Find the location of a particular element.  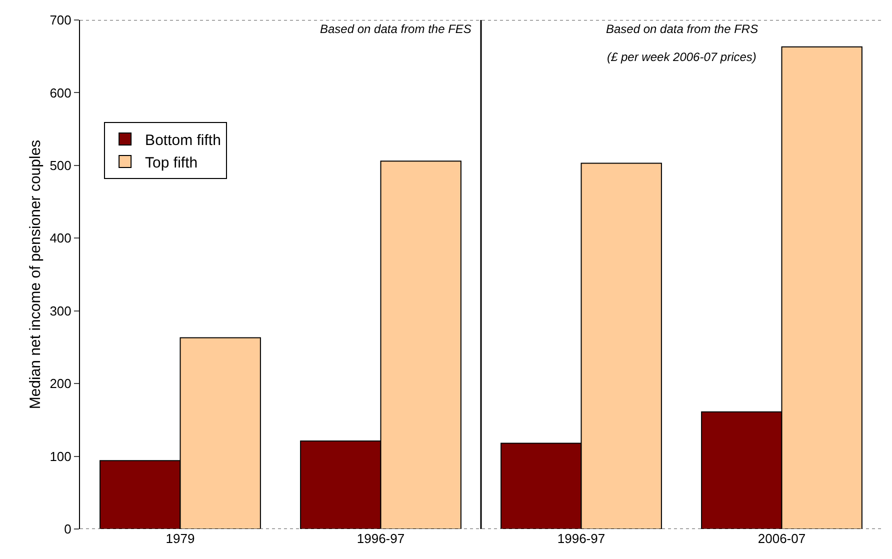

annotation: Based on data from the FES is located at coordinates (396, 29).